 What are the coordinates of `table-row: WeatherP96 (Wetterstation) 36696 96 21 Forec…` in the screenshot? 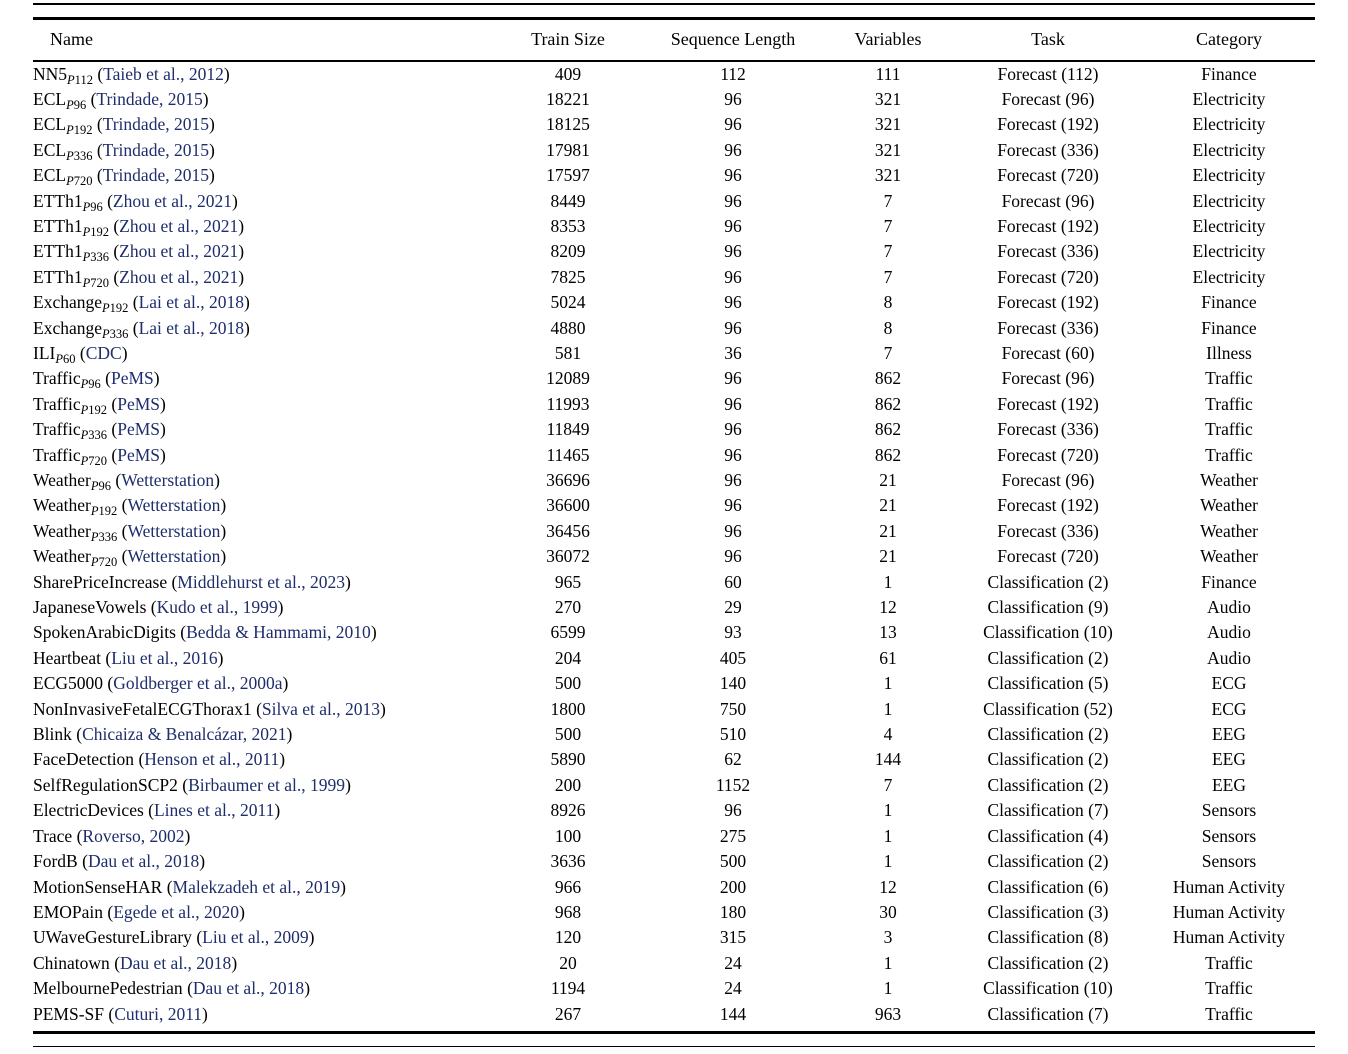 It's located at (674, 480).